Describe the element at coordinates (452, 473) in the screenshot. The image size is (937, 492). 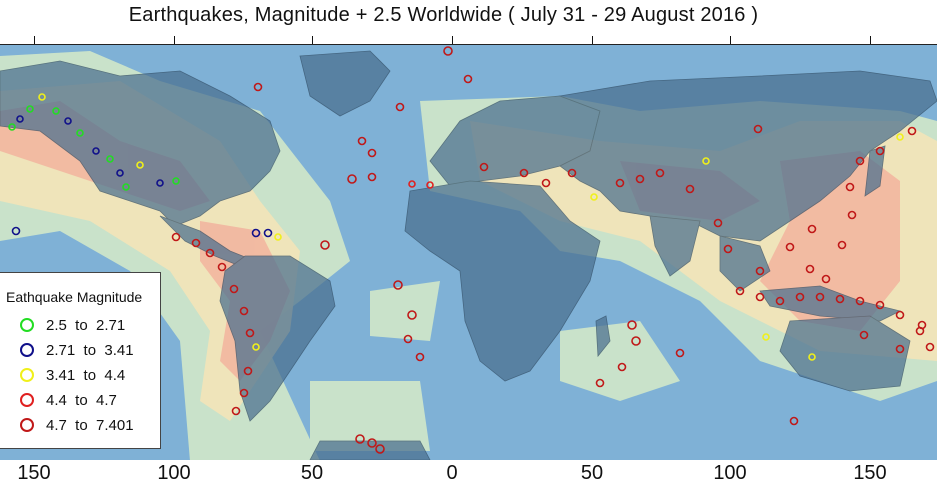
I see `x-tick-label: 0` at that location.